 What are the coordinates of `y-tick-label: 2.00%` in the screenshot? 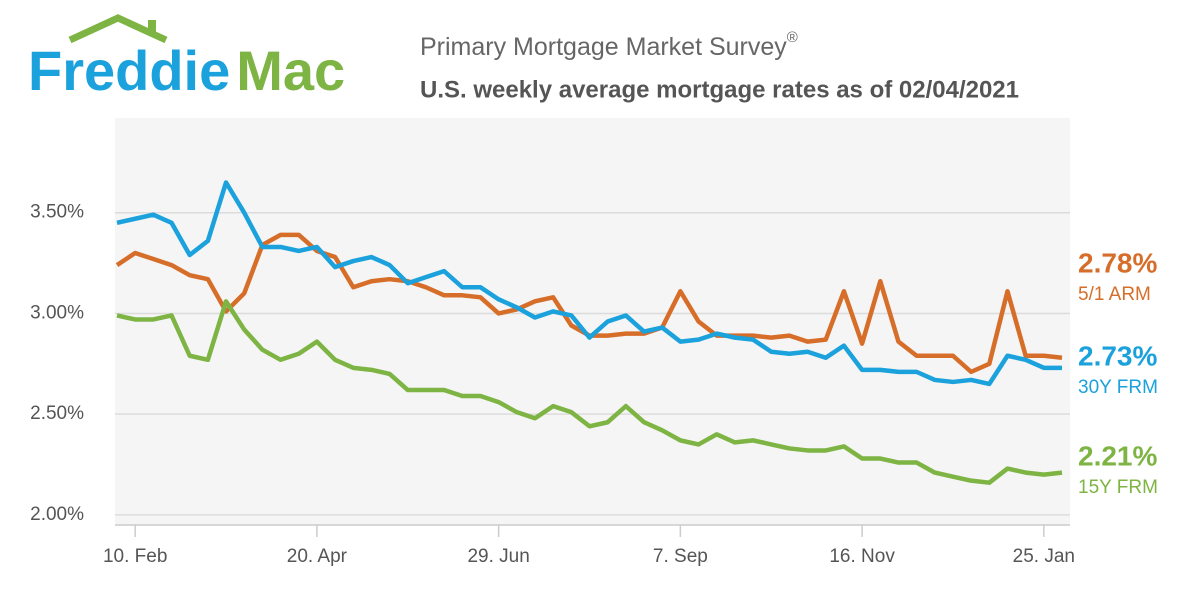 It's located at (57, 514).